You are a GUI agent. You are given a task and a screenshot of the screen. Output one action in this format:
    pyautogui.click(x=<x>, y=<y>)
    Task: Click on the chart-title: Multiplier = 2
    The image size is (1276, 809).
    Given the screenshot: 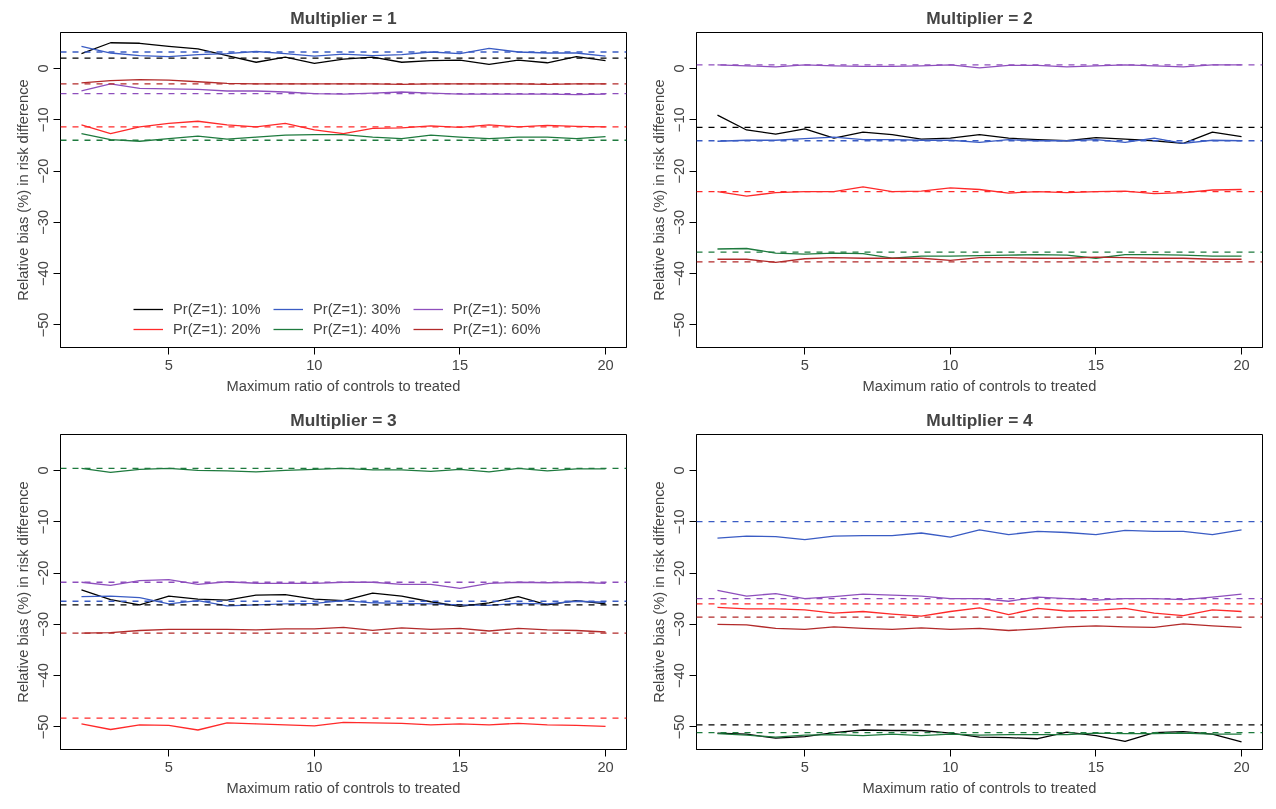 What is the action you would take?
    pyautogui.click(x=979, y=17)
    